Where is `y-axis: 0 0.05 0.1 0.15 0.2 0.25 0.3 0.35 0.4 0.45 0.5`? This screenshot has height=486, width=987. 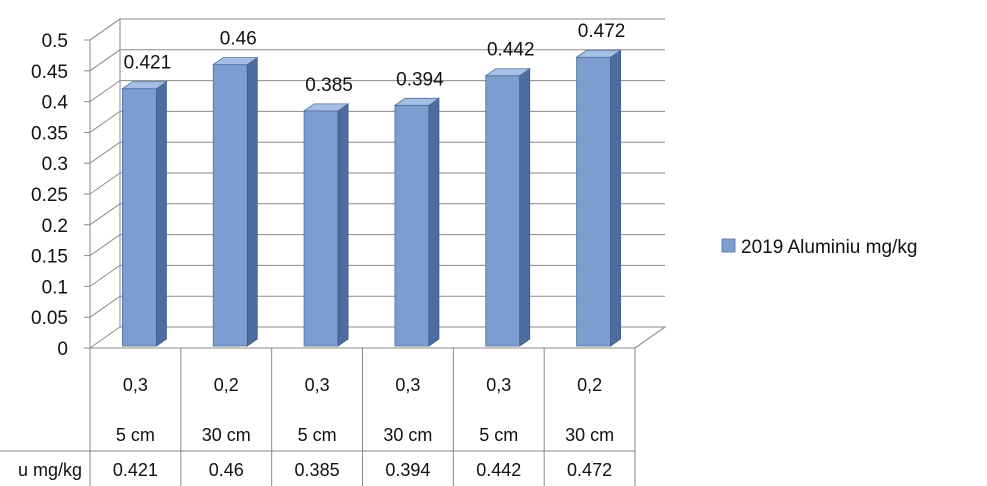
y-axis: 0 0.05 0.1 0.15 0.2 0.25 0.3 0.35 0.4 0.45 0.5 is located at coordinates (61, 195).